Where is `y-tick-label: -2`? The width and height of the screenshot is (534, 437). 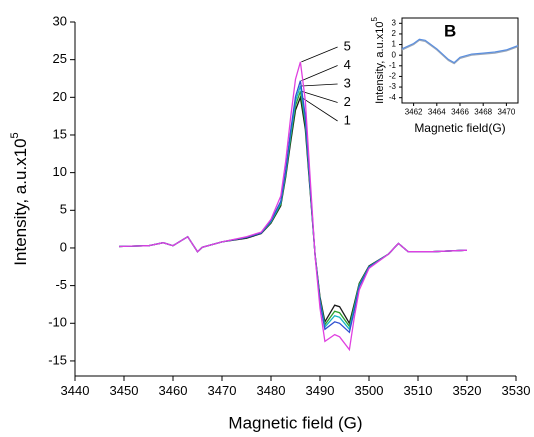 y-tick-label: -2 is located at coordinates (393, 76).